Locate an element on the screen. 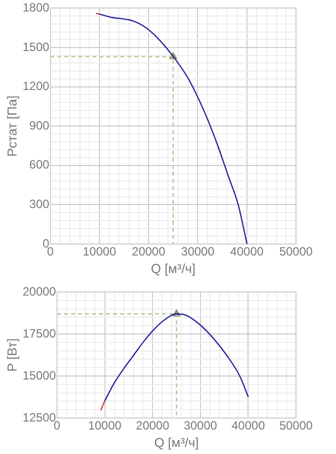 Image resolution: width=336 pixels, height=454 pixels. y-tick-label: 20000 is located at coordinates (39, 291).